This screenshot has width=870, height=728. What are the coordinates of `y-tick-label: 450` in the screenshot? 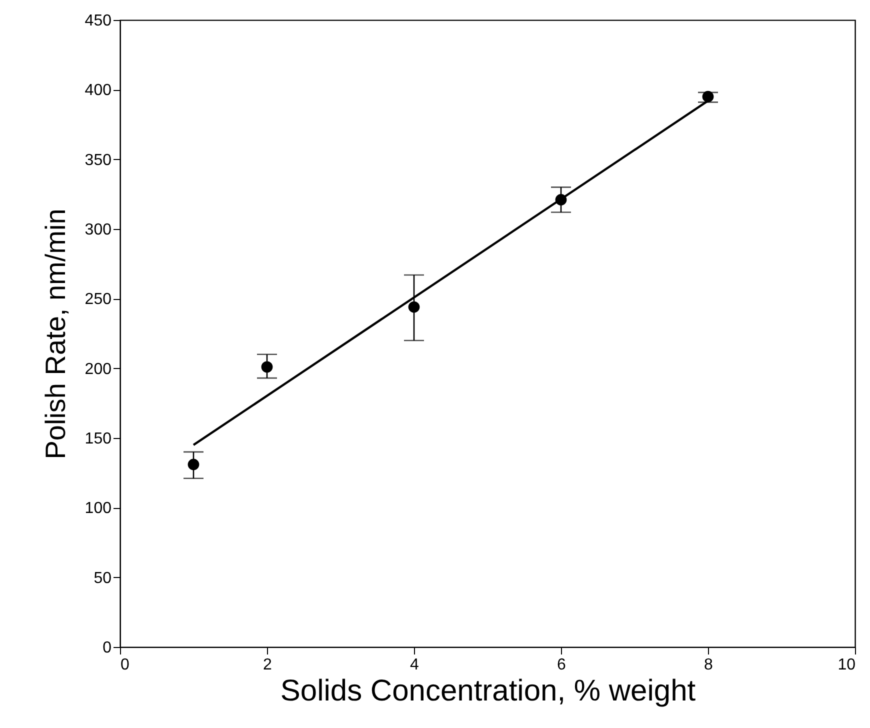 It's located at (98, 21).